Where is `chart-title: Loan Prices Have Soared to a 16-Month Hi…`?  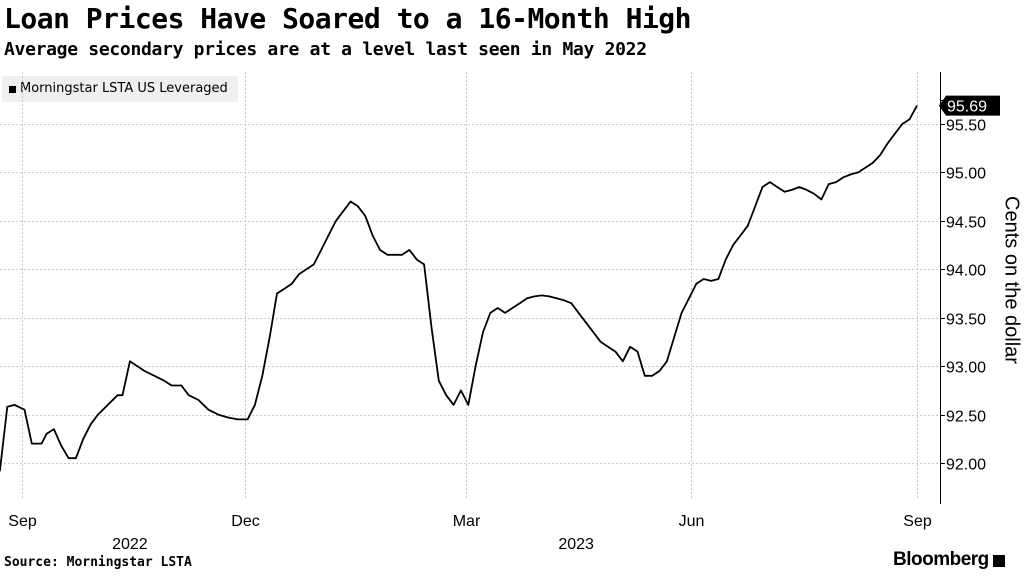
chart-title: Loan Prices Have Soared to a 16-Month Hi… is located at coordinates (348, 18).